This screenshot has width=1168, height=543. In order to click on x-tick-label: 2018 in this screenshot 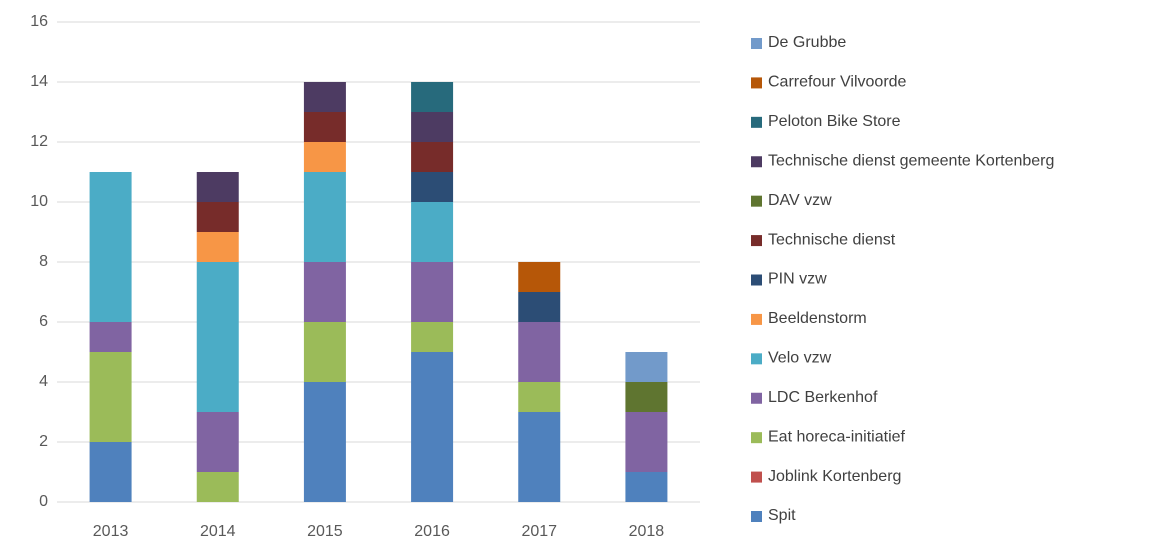, I will do `click(647, 531)`.